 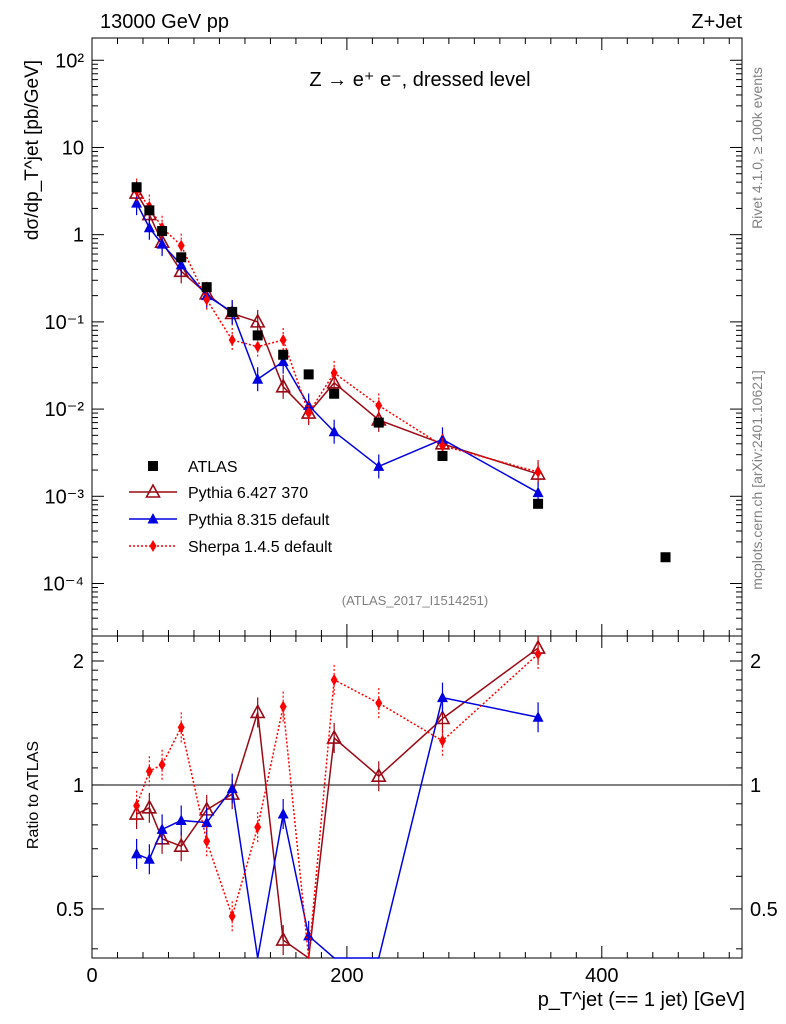 I want to click on y-tick-label: 10, so click(x=73, y=148).